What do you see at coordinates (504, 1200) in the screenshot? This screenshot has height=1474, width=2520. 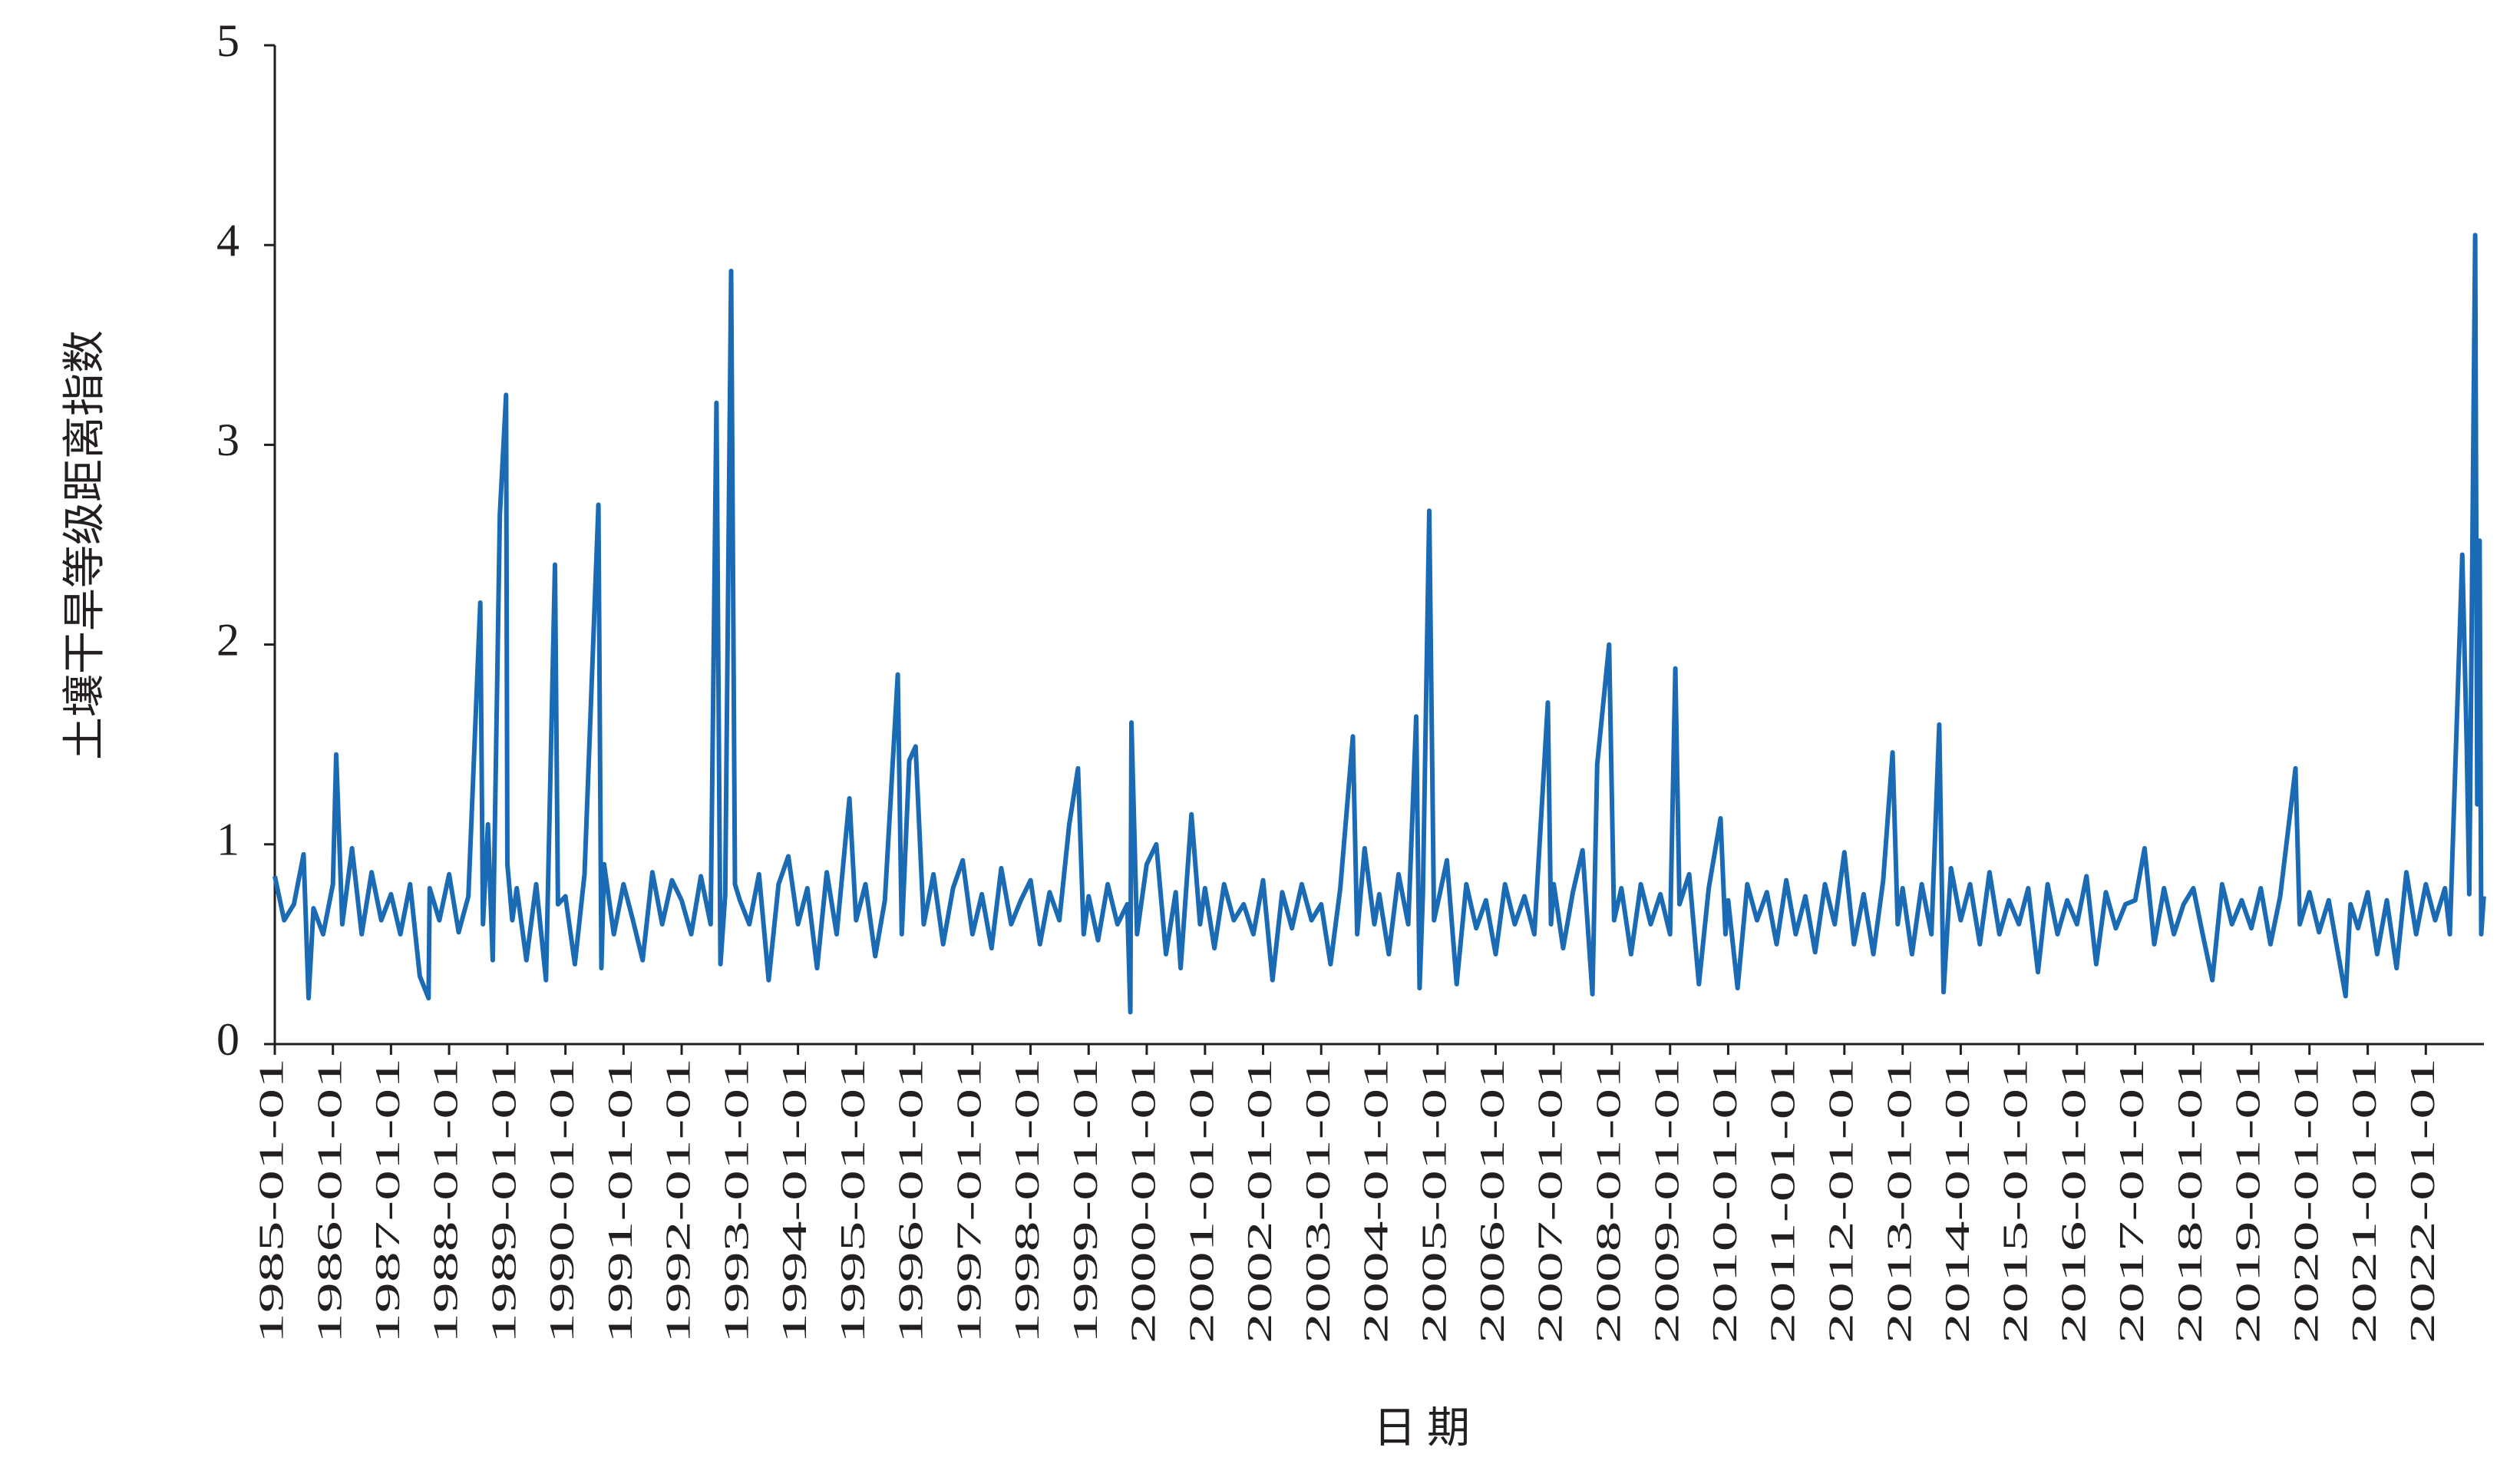 I see `x-tick-label: 1989-01-01` at bounding box center [504, 1200].